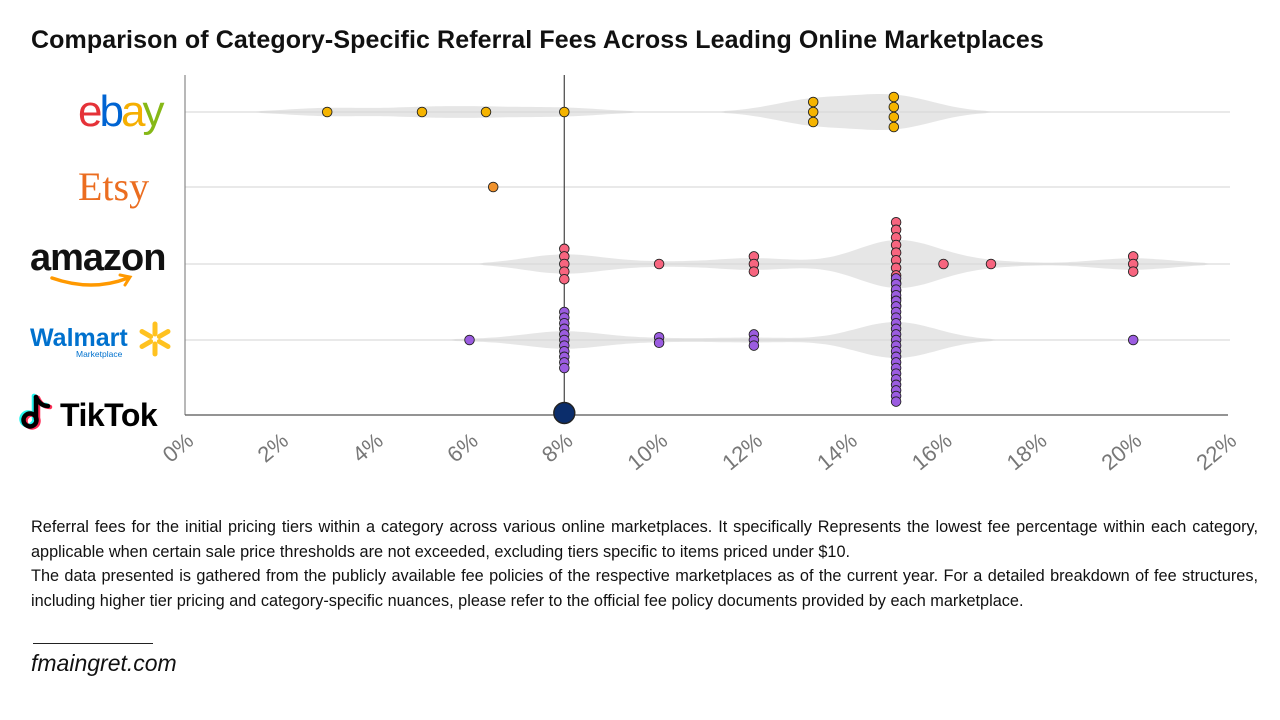 Image resolution: width=1280 pixels, height=720 pixels. I want to click on data-point-etsy, so click(493, 187).